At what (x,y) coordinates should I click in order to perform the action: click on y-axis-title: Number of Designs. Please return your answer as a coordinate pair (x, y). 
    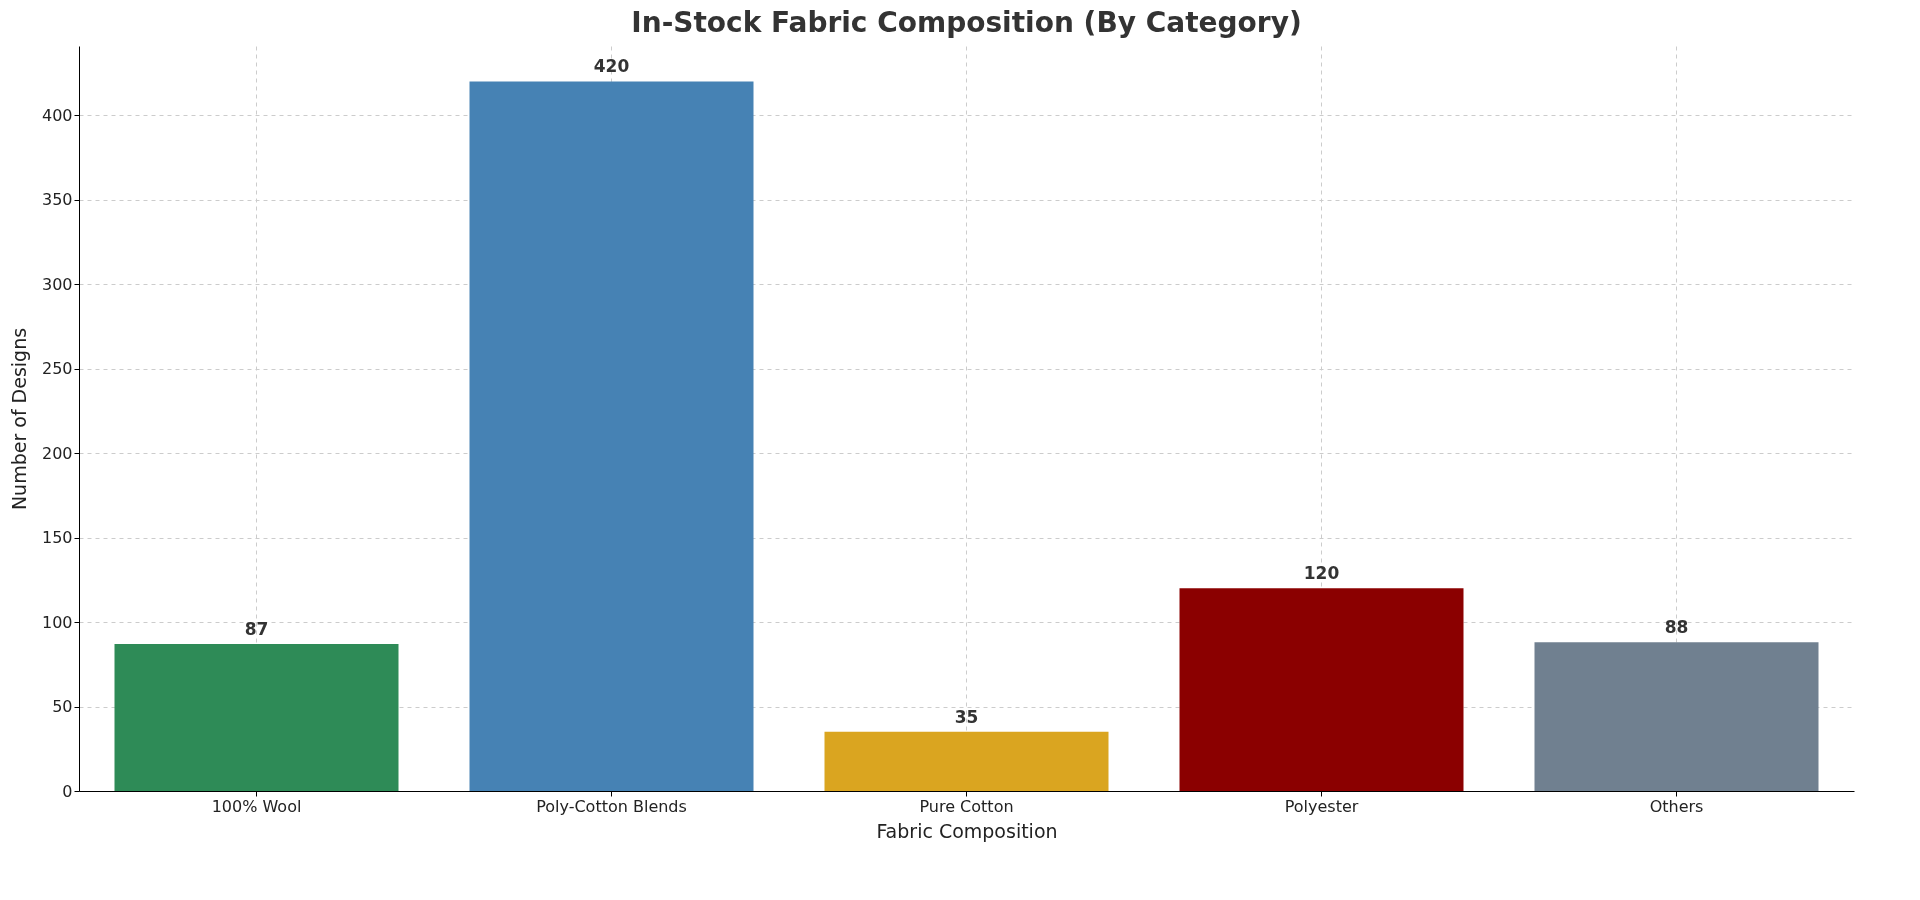
    Looking at the image, I should click on (18, 419).